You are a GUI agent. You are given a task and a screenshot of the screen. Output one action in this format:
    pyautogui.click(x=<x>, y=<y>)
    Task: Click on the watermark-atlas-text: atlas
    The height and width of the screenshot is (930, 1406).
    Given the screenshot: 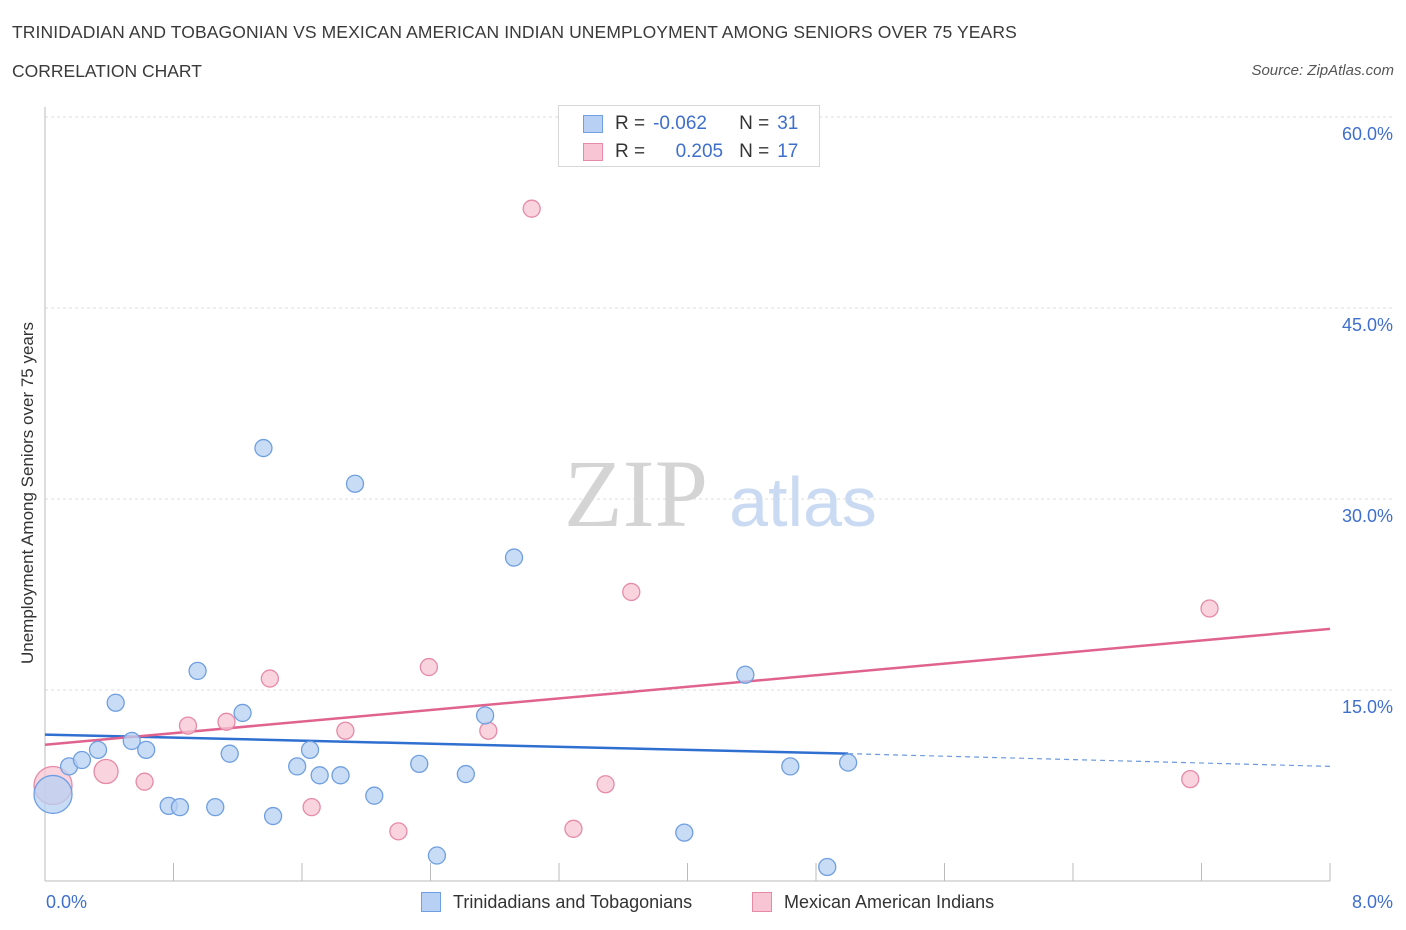 What is the action you would take?
    pyautogui.click(x=803, y=502)
    